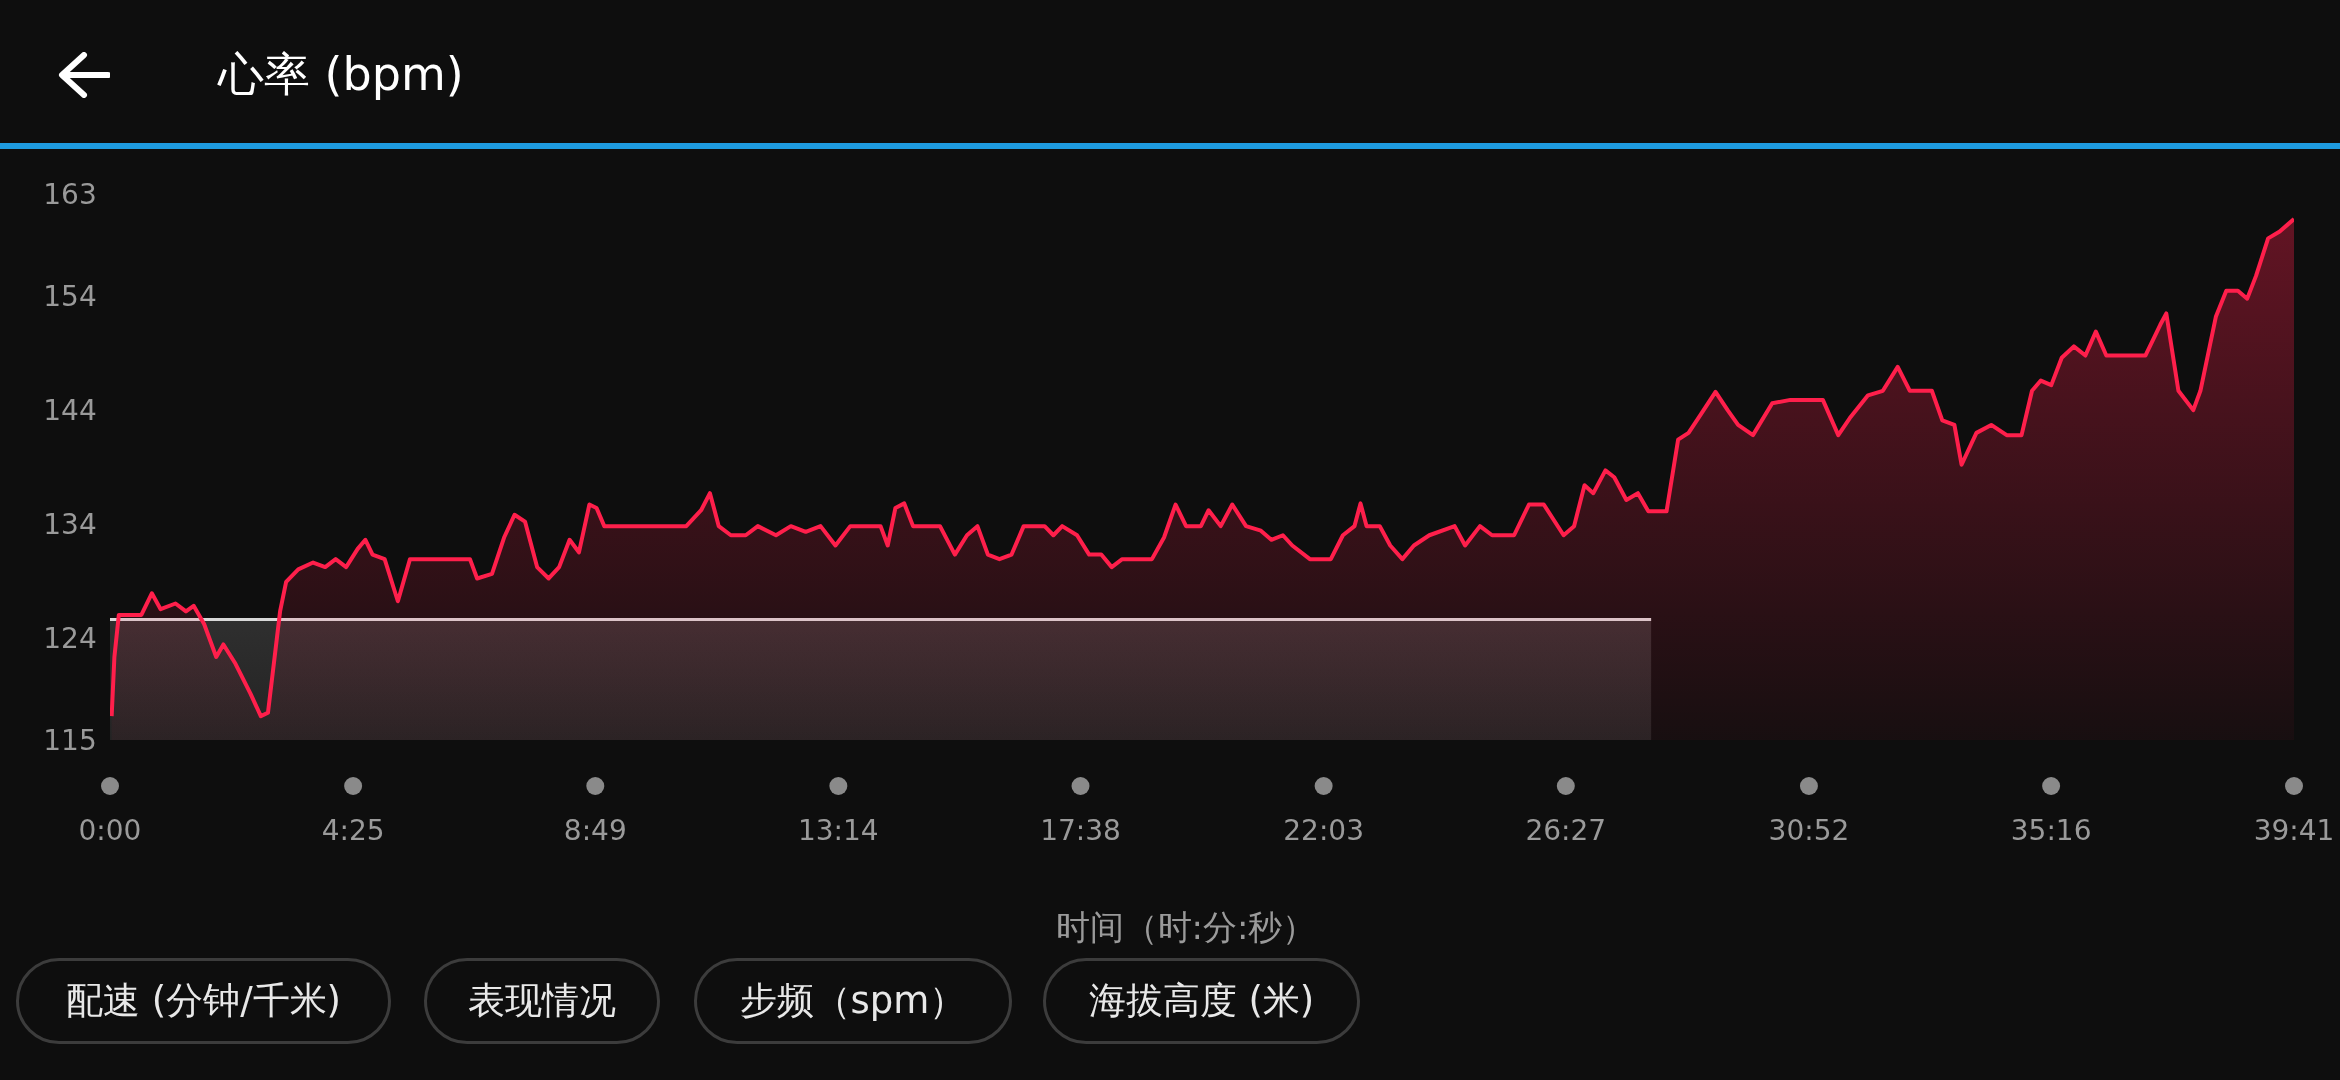 The width and height of the screenshot is (2340, 1080). I want to click on x-tick-label: 30:52, so click(1809, 830).